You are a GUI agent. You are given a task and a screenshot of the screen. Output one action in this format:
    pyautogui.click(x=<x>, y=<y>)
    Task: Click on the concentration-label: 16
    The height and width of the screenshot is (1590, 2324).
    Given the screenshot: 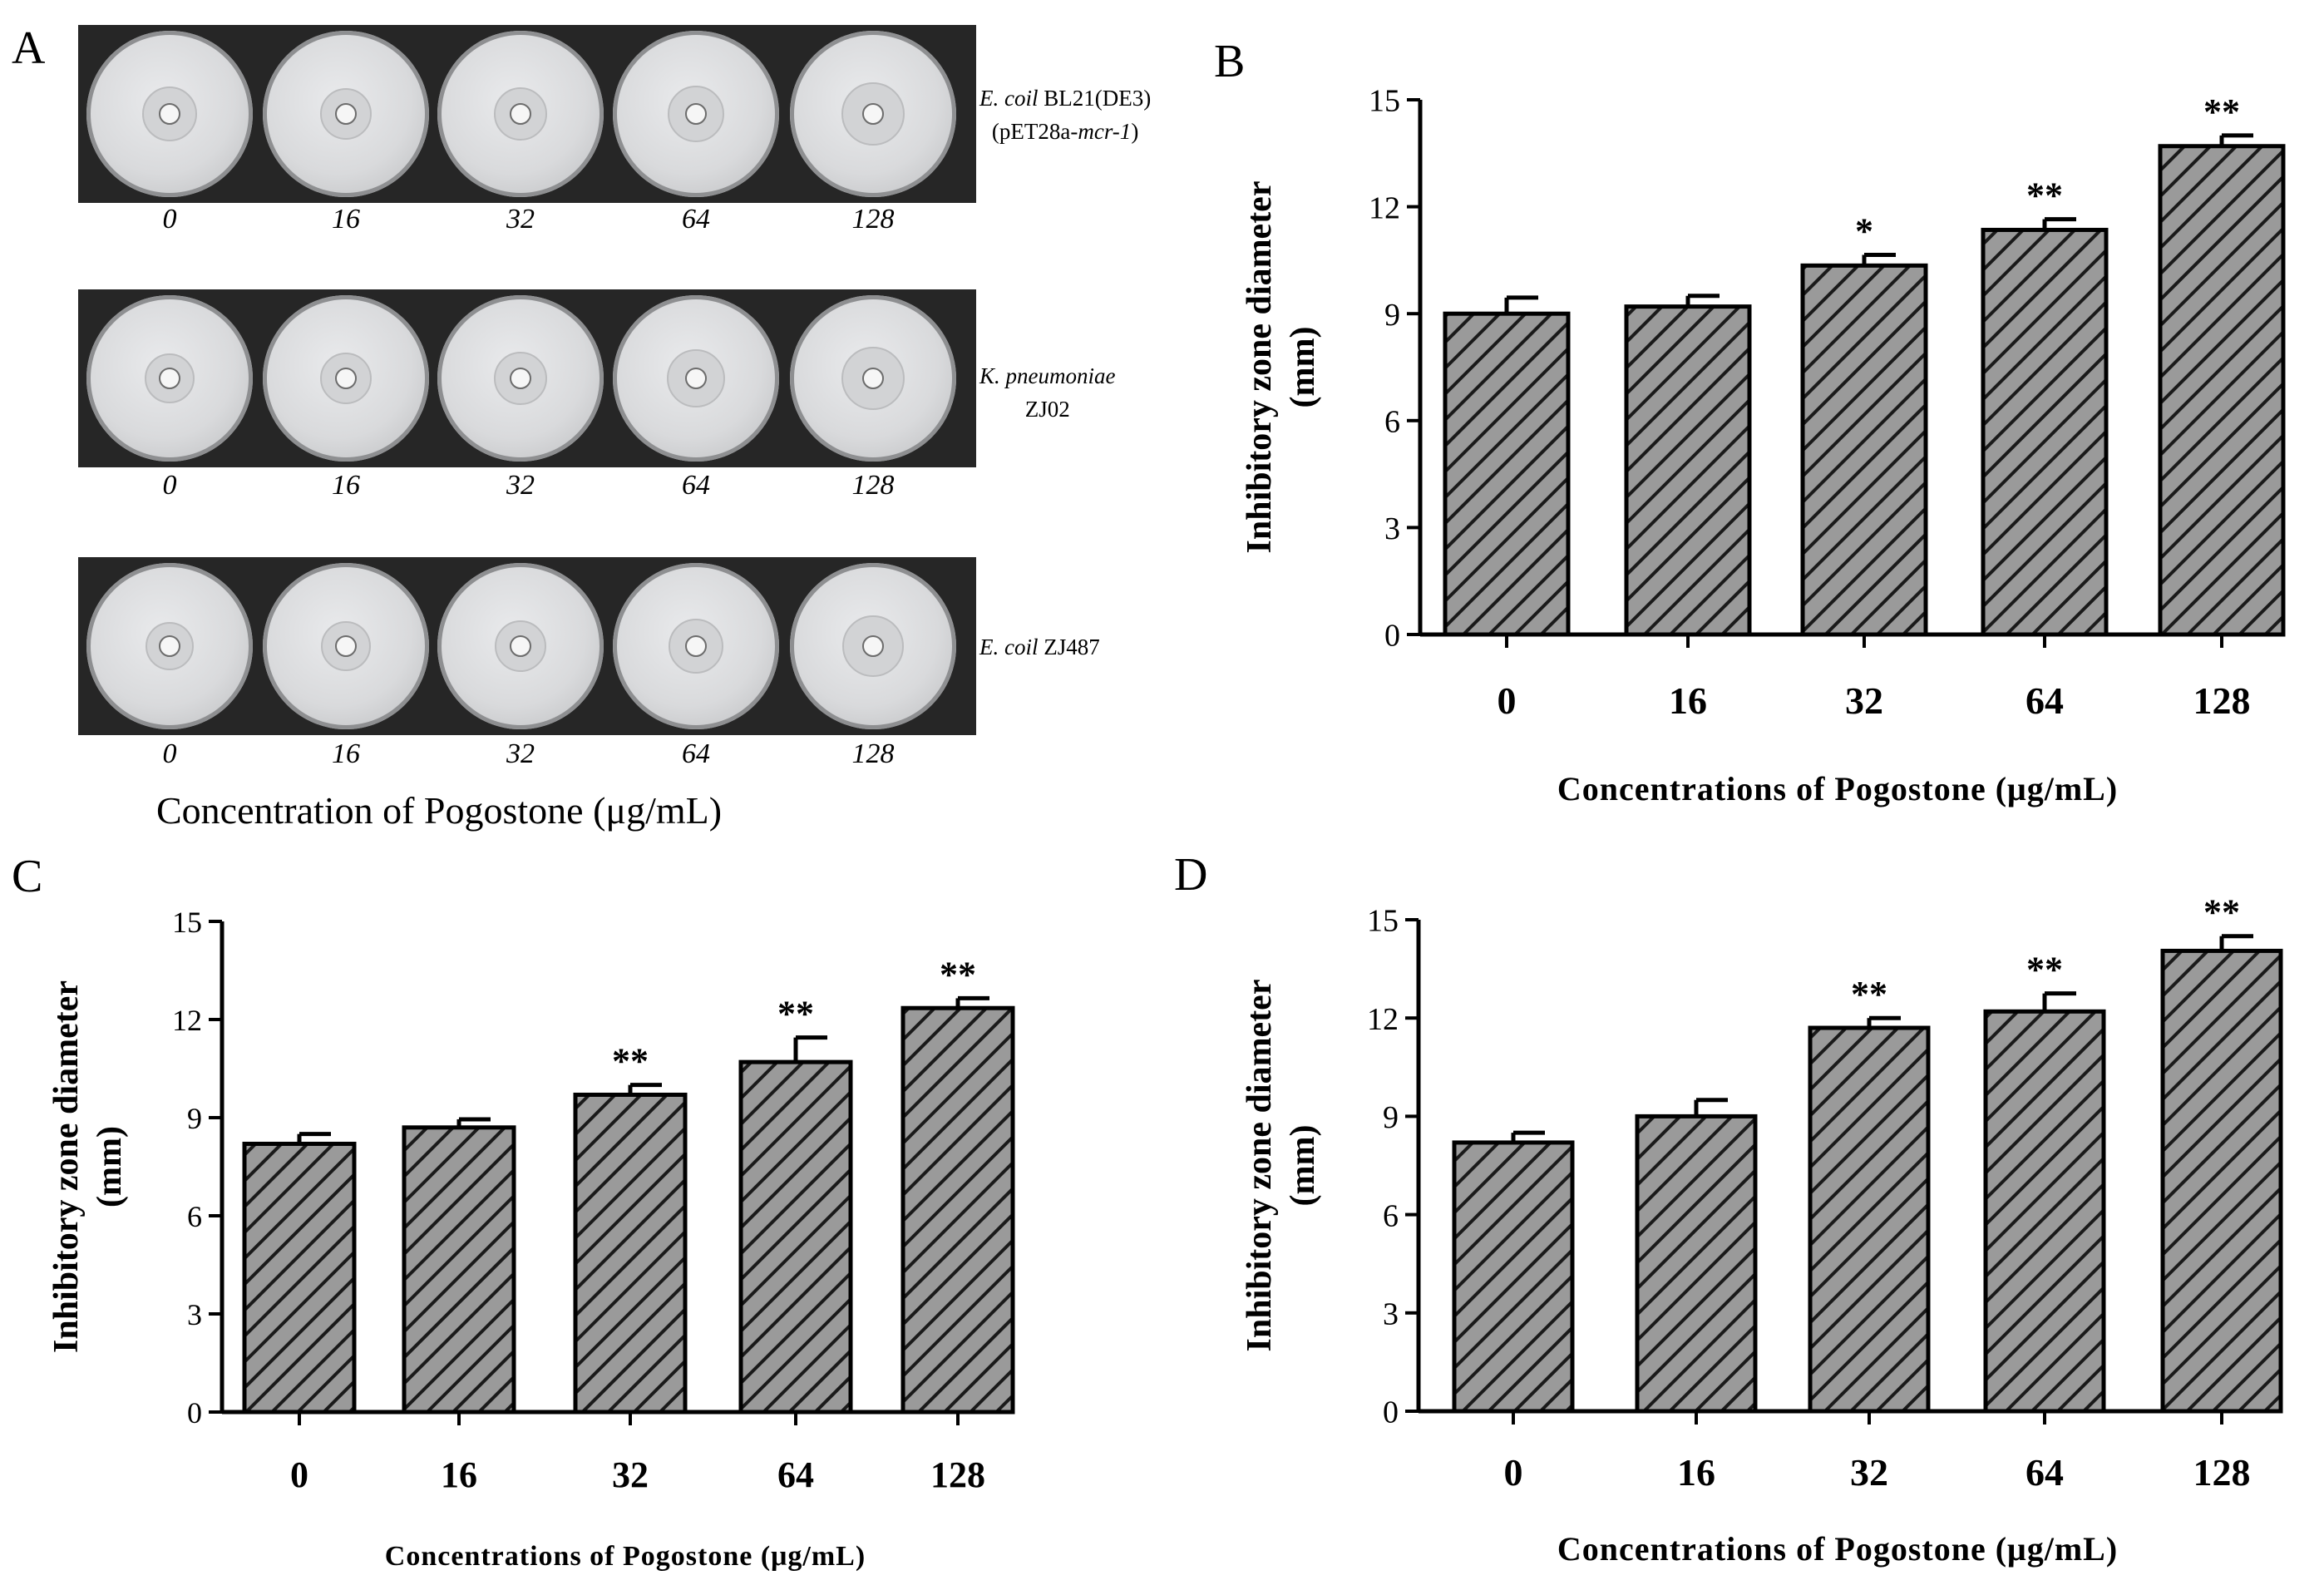 What is the action you would take?
    pyautogui.click(x=346, y=219)
    